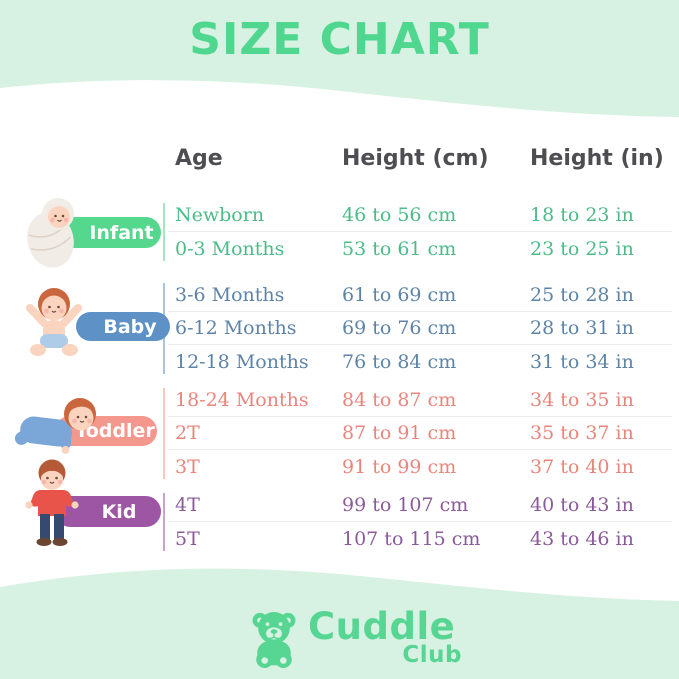 This screenshot has width=679, height=679. Describe the element at coordinates (582, 400) in the screenshot. I see `height-in-cell: 34 to 35 in` at that location.